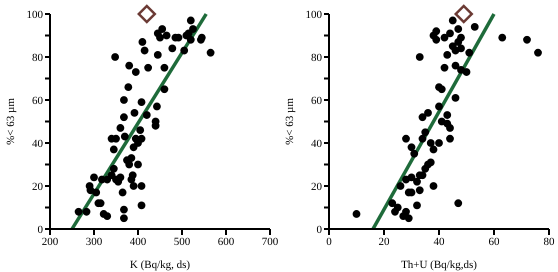 The height and width of the screenshot is (272, 558). Describe the element at coordinates (494, 242) in the screenshot. I see `x-tick-label: 60` at that location.